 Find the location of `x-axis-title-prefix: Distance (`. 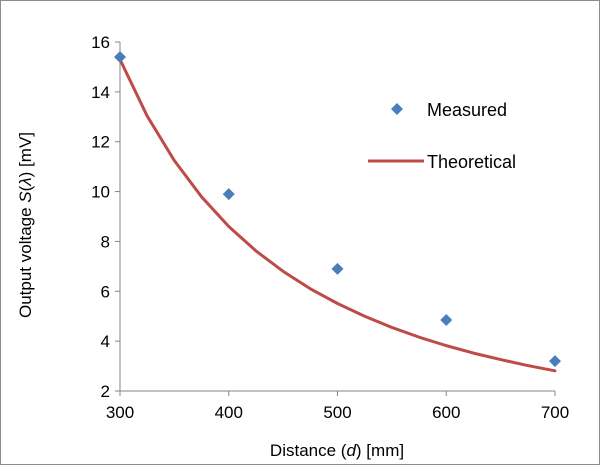

x-axis-title-prefix: Distance ( is located at coordinates (308, 450).